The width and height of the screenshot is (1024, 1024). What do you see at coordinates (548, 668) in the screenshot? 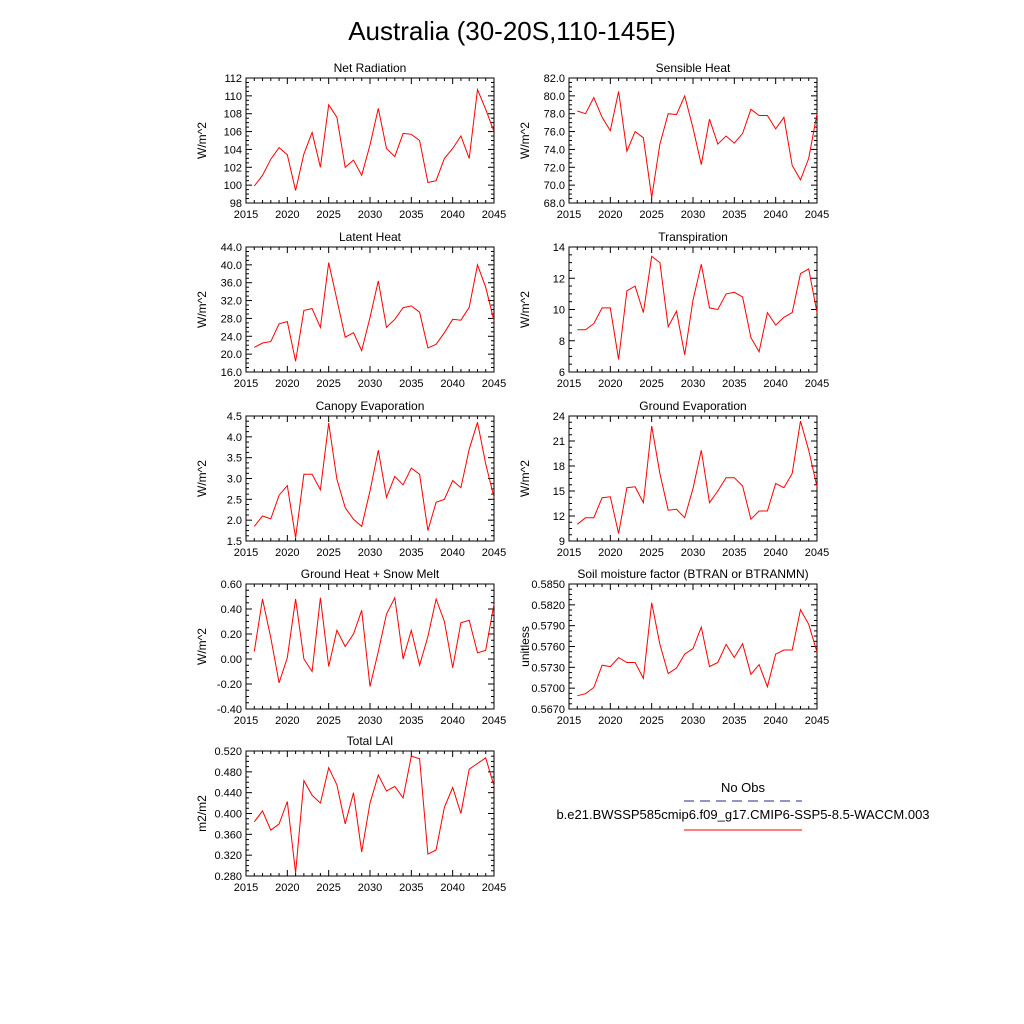
I see `y-tick-label: 0.5730` at bounding box center [548, 668].